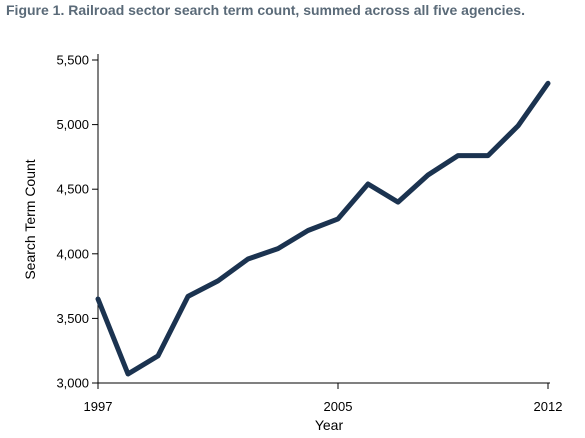  Describe the element at coordinates (338, 406) in the screenshot. I see `x-tick-label: 2005` at that location.